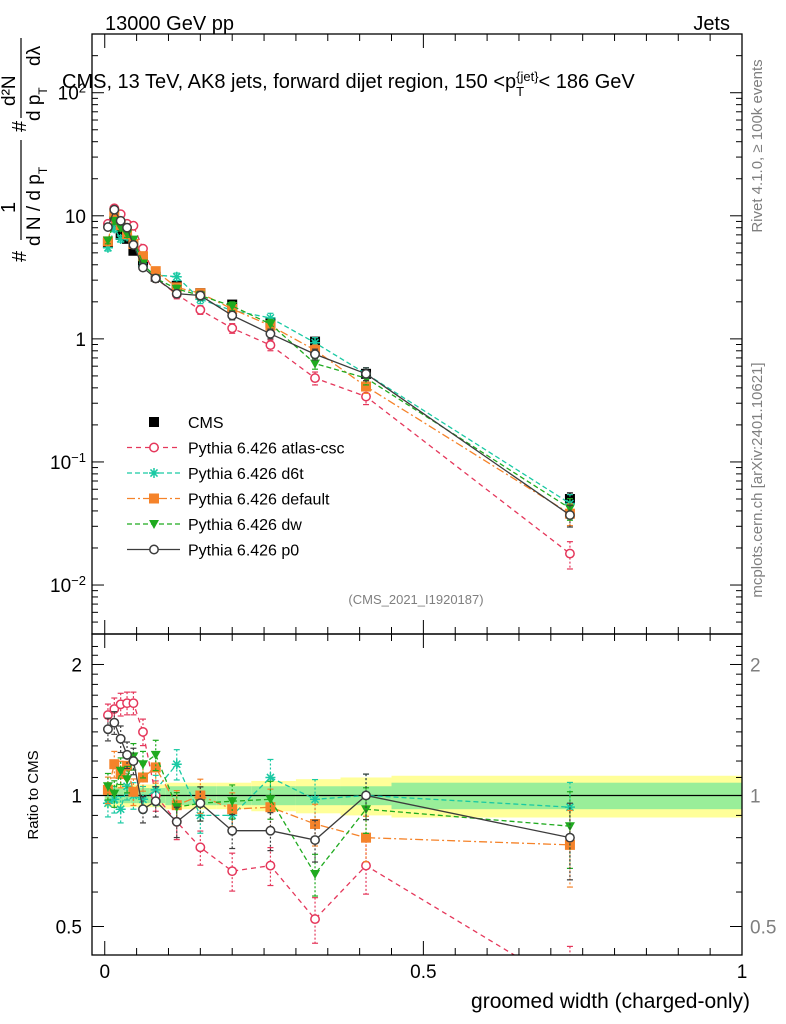 The image size is (786, 1024). What do you see at coordinates (520, 91) in the screenshot?
I see `title-sub: T` at bounding box center [520, 91].